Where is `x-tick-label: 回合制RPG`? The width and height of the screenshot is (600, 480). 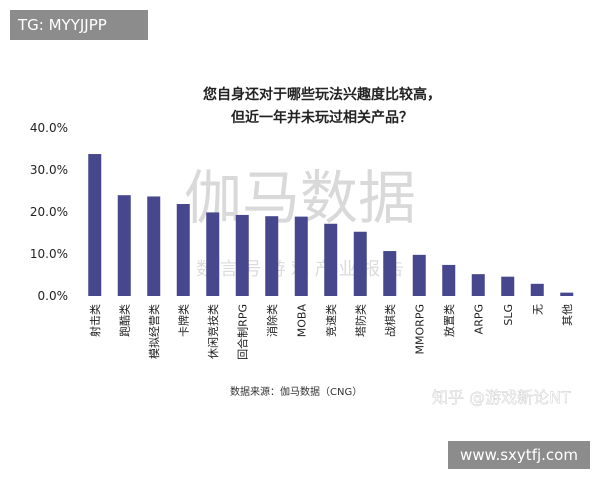 x-tick-label: 回合制RPG is located at coordinates (242, 332).